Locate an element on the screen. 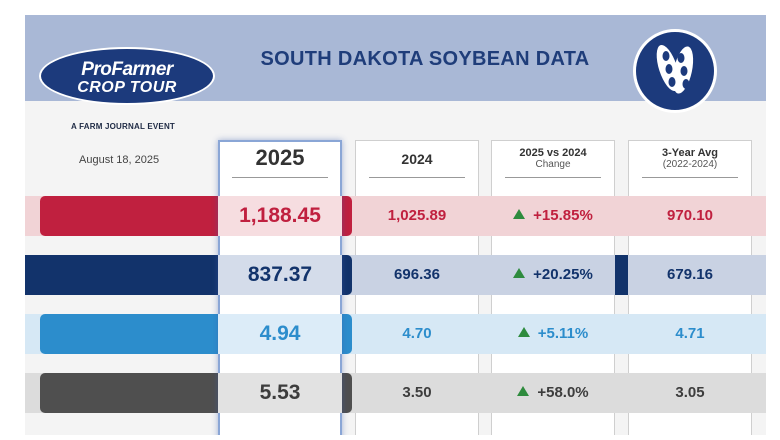 This screenshot has height=440, width=780. column-header-2024: 2024 is located at coordinates (417, 164).